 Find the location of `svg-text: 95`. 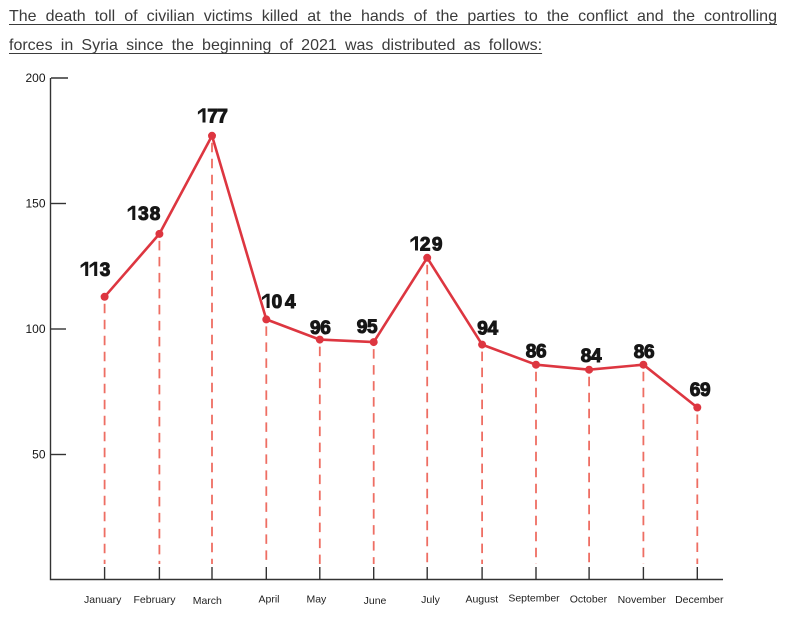

svg-text: 95 is located at coordinates (367, 327).